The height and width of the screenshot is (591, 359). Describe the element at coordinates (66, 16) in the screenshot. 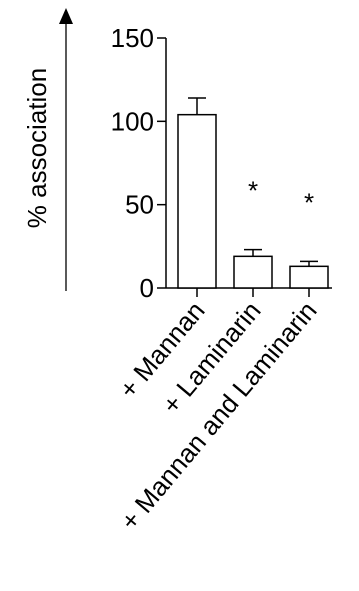

I see `y-title-arrow-head` at that location.